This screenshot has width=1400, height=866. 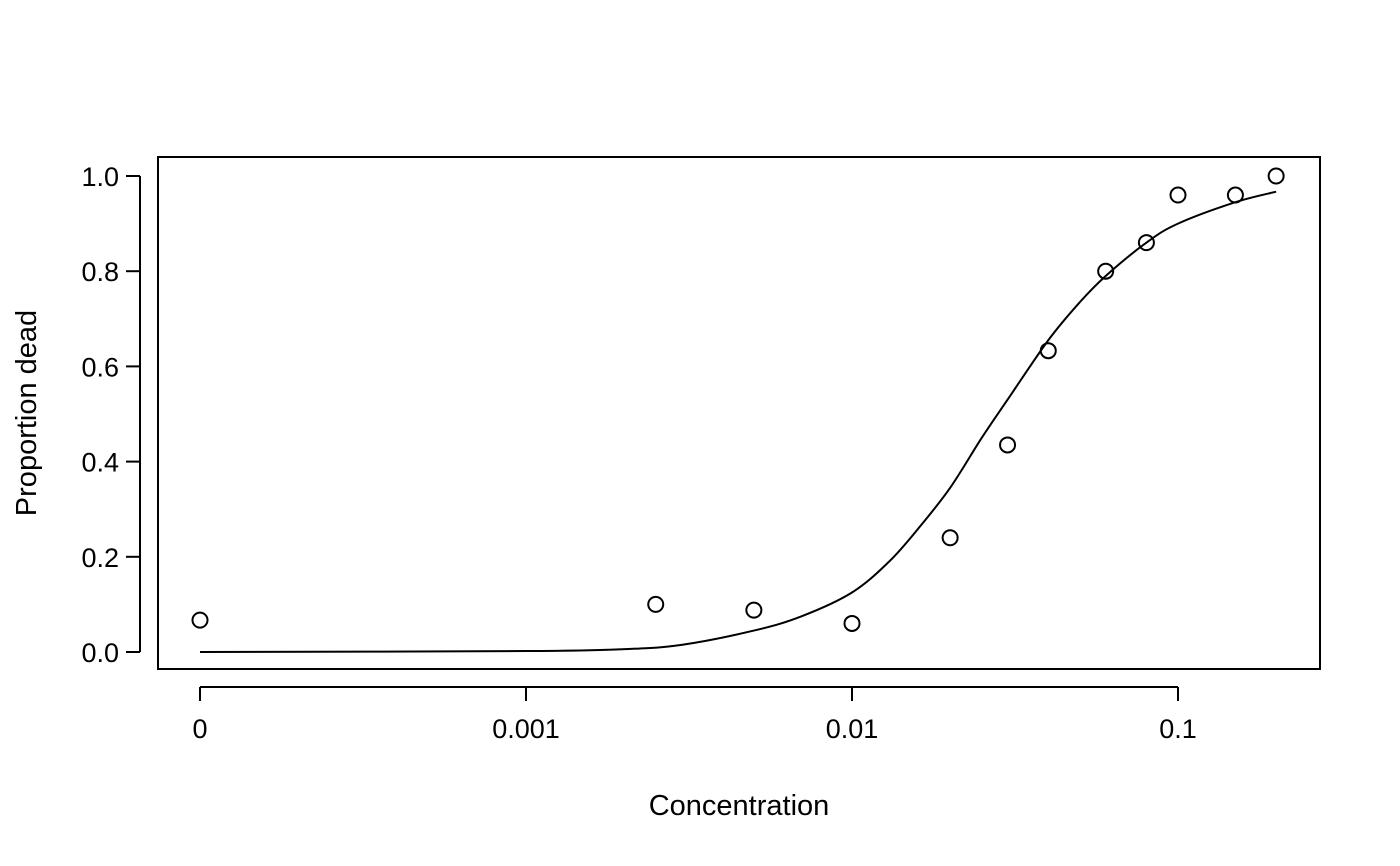 What do you see at coordinates (100, 653) in the screenshot?
I see `y-tick-label: 0.0` at bounding box center [100, 653].